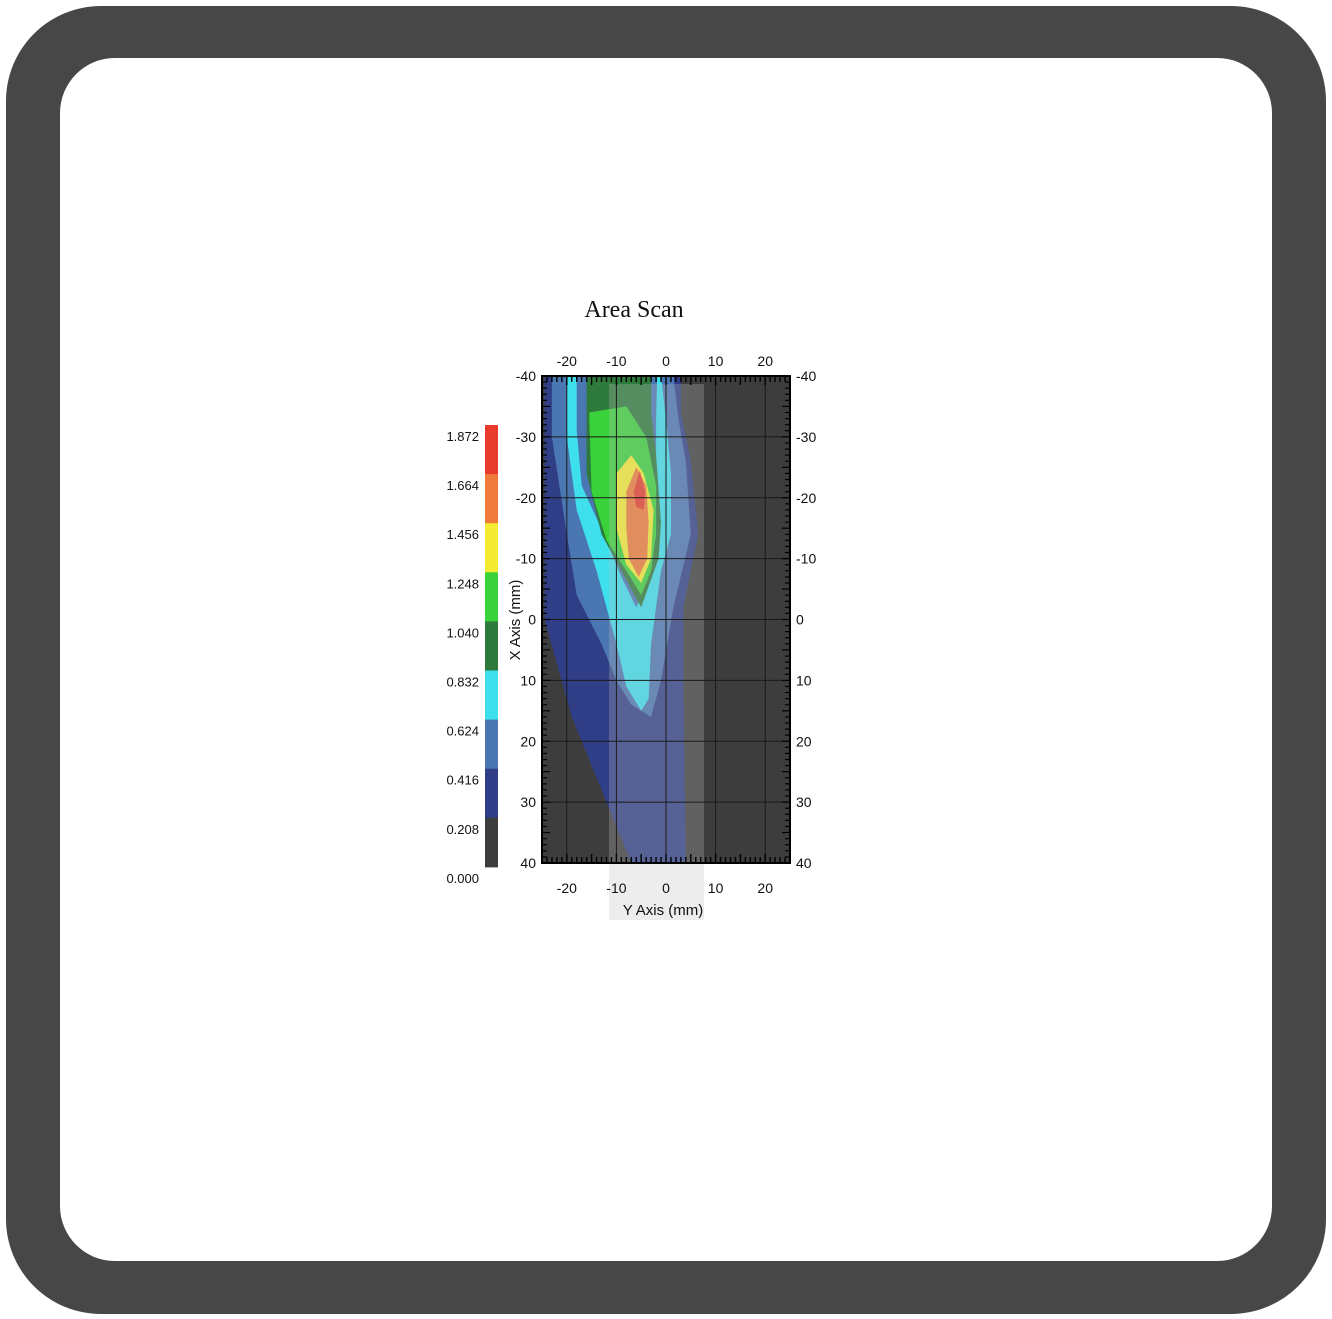  What do you see at coordinates (526, 559) in the screenshot?
I see `y-tick-label-left: -10` at bounding box center [526, 559].